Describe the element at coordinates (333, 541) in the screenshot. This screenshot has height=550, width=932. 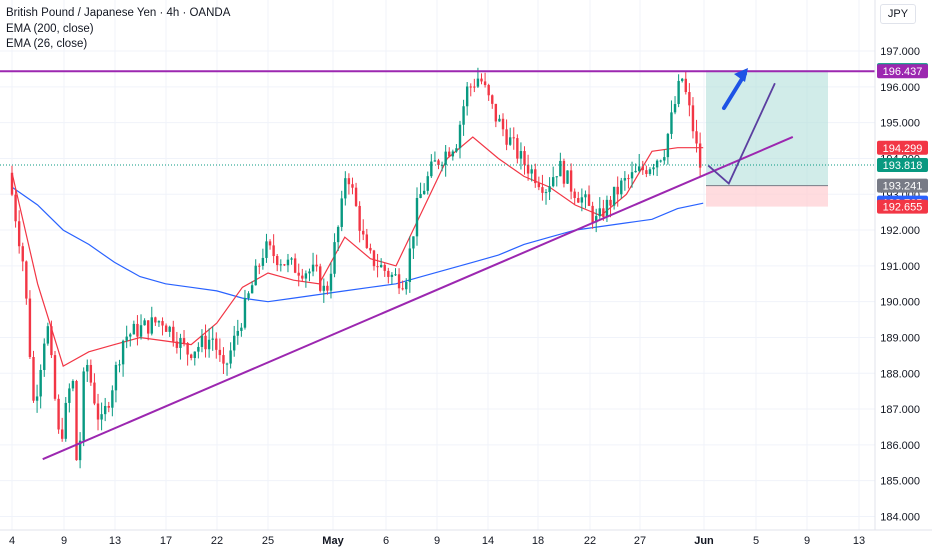
I see `x-tick-label: May` at that location.